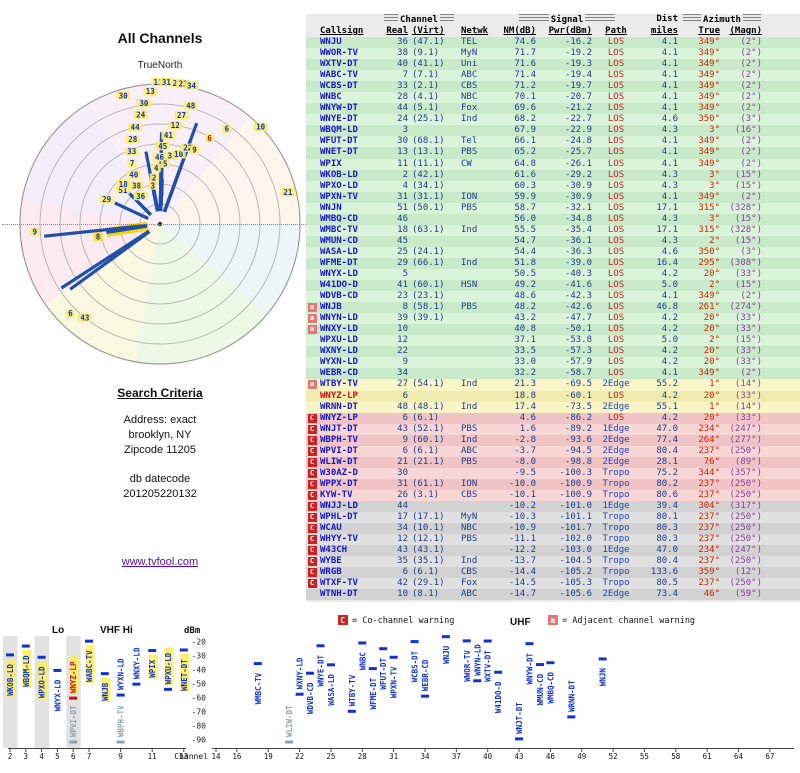  What do you see at coordinates (288, 192) in the screenshot?
I see `polar-channel-label: 21` at bounding box center [288, 192].